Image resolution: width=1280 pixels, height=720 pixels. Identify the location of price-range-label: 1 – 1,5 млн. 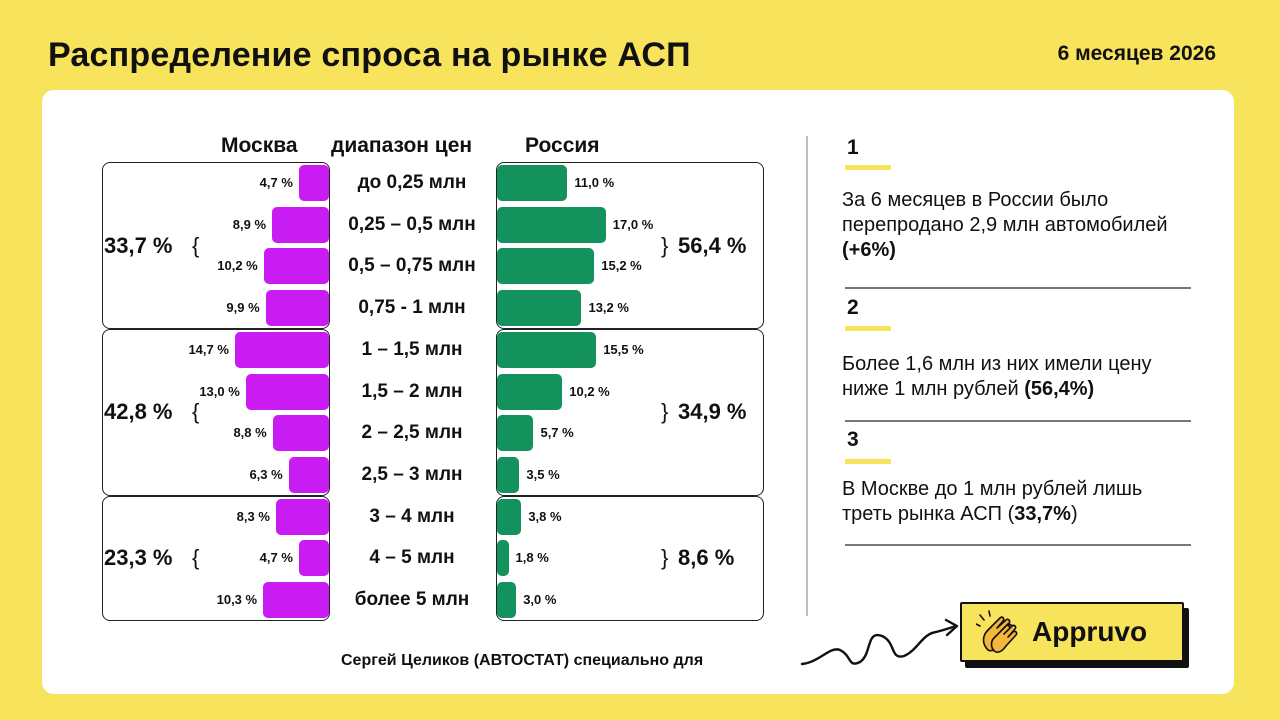
(412, 349).